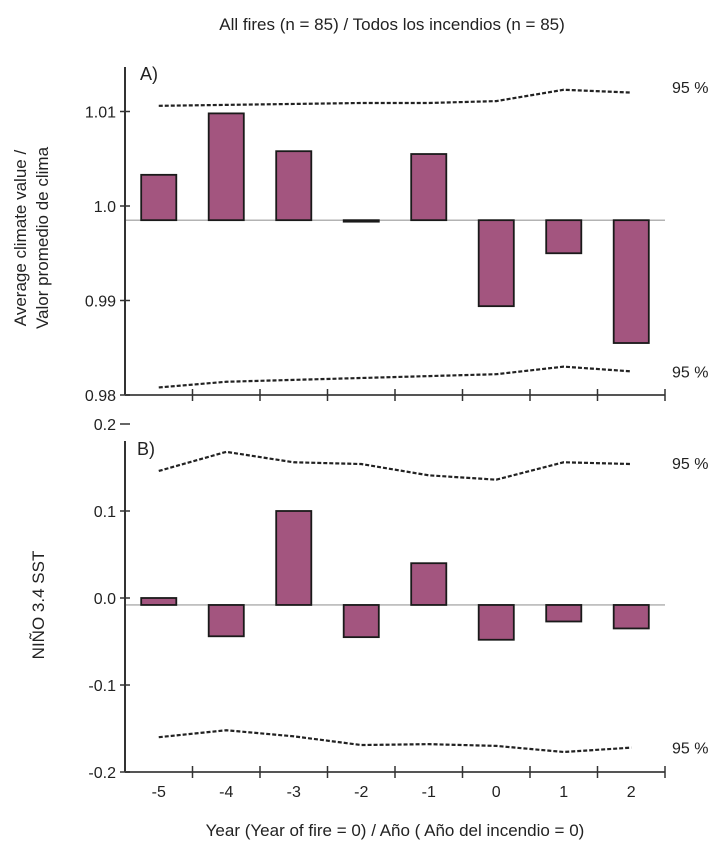 The height and width of the screenshot is (856, 725). What do you see at coordinates (226, 792) in the screenshot?
I see `x-tick-label: -4` at bounding box center [226, 792].